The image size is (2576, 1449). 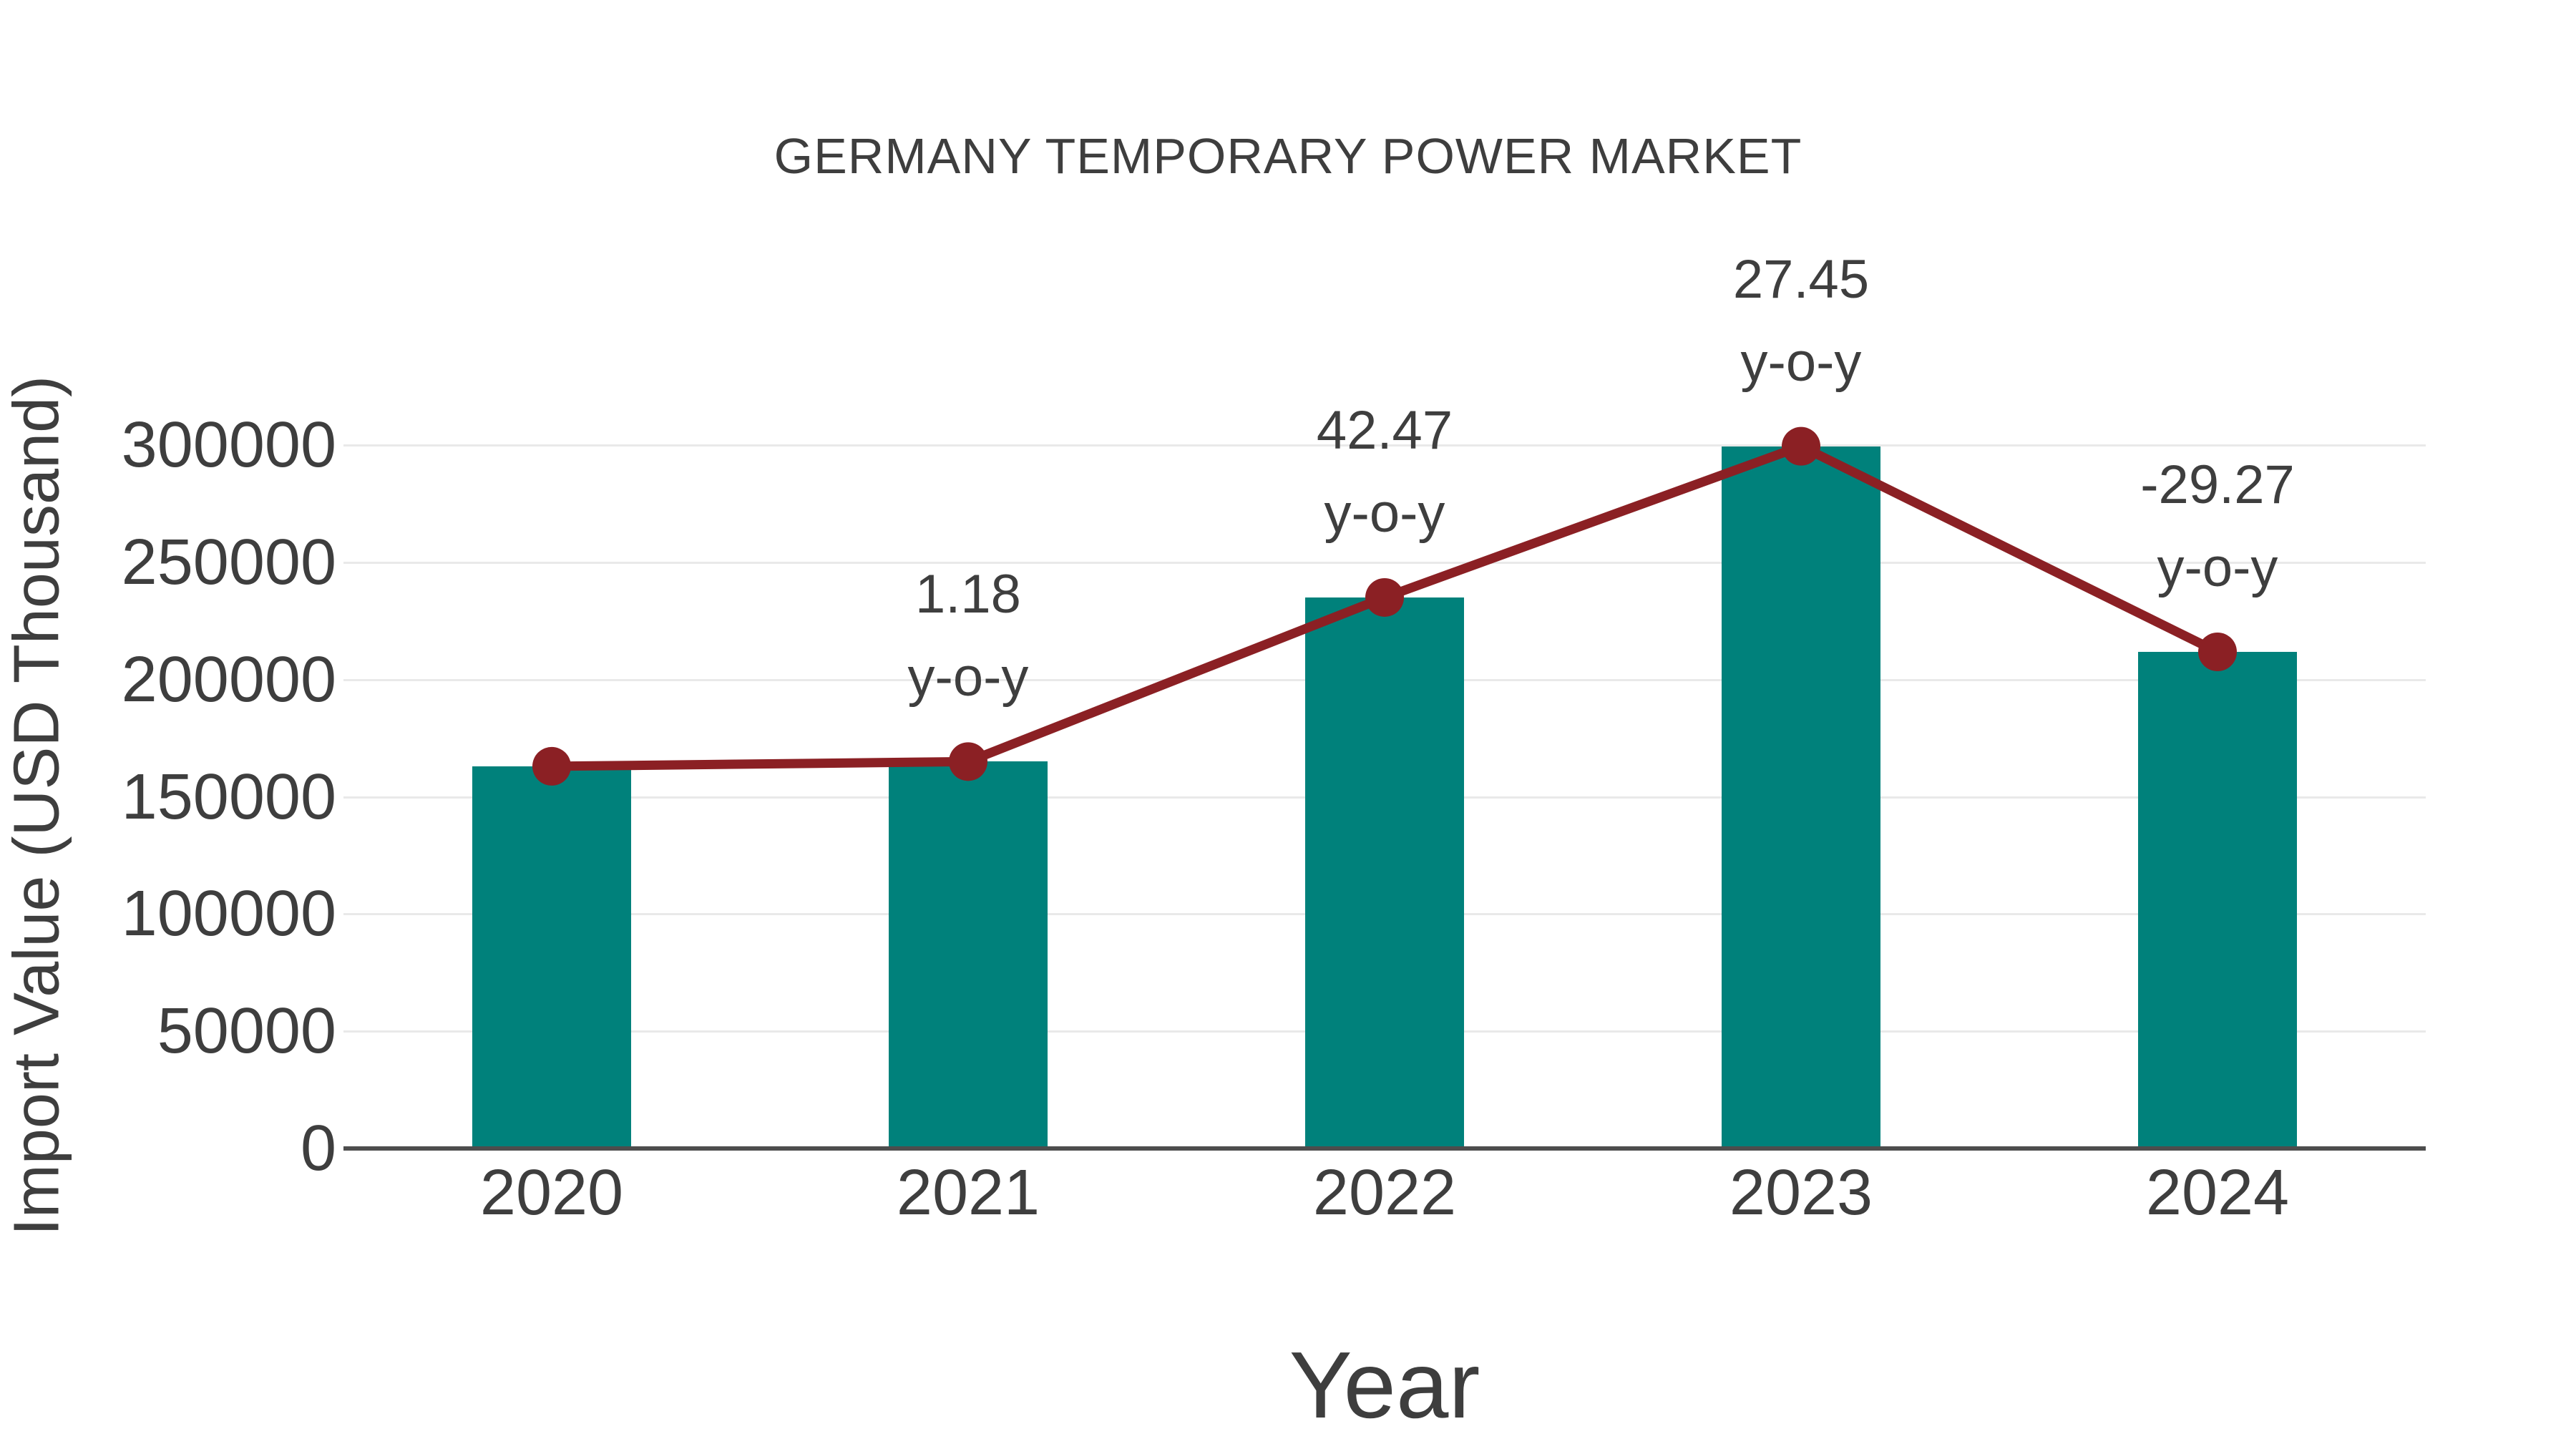 What do you see at coordinates (2217, 484) in the screenshot?
I see `annotation-value-2024: -29.27` at bounding box center [2217, 484].